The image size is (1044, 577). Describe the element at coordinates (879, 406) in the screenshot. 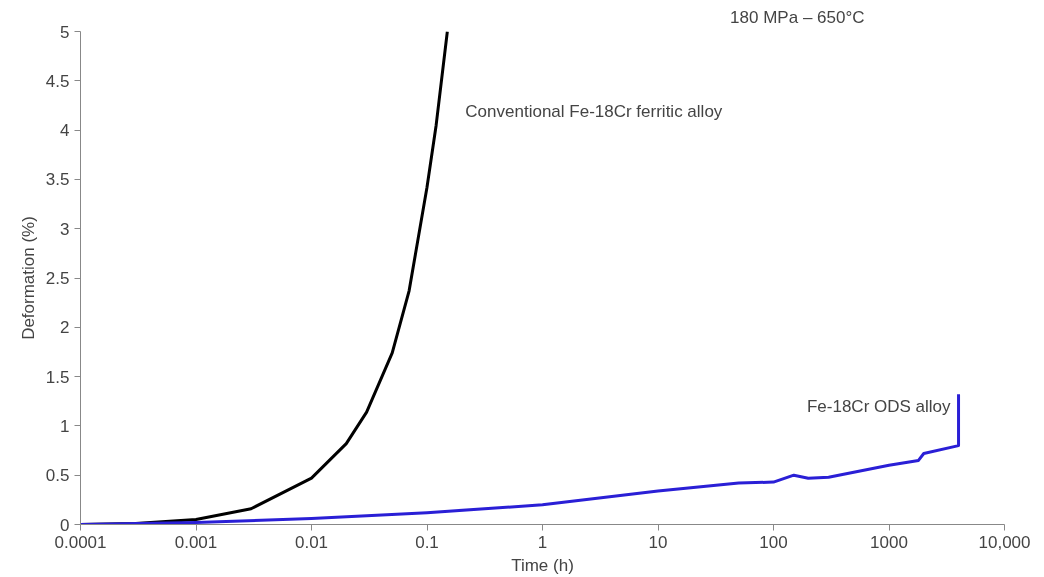

I see `series-label: Fe-18Cr ODS alloy` at that location.